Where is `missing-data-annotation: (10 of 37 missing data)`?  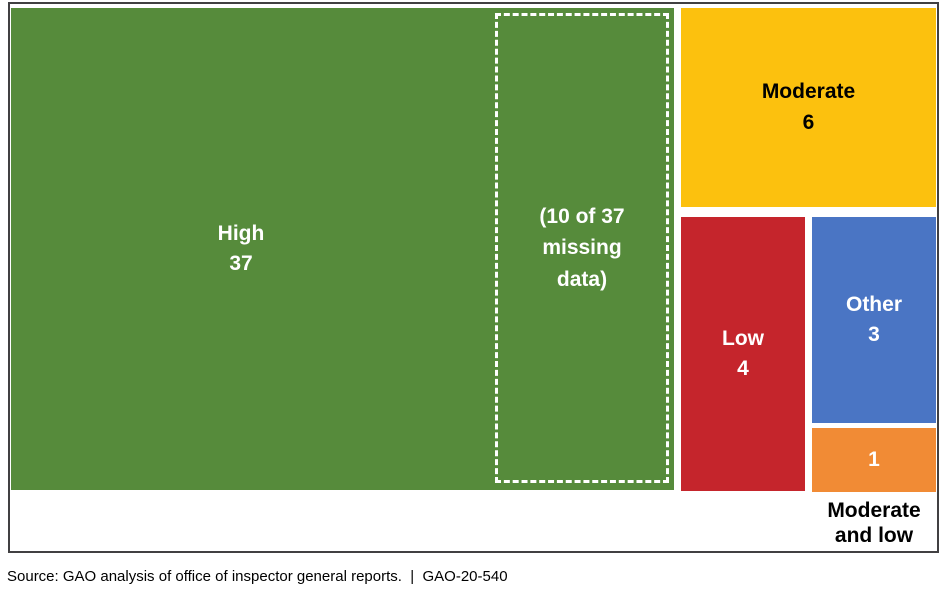
missing-data-annotation: (10 of 37 missing data) is located at coordinates (581, 248).